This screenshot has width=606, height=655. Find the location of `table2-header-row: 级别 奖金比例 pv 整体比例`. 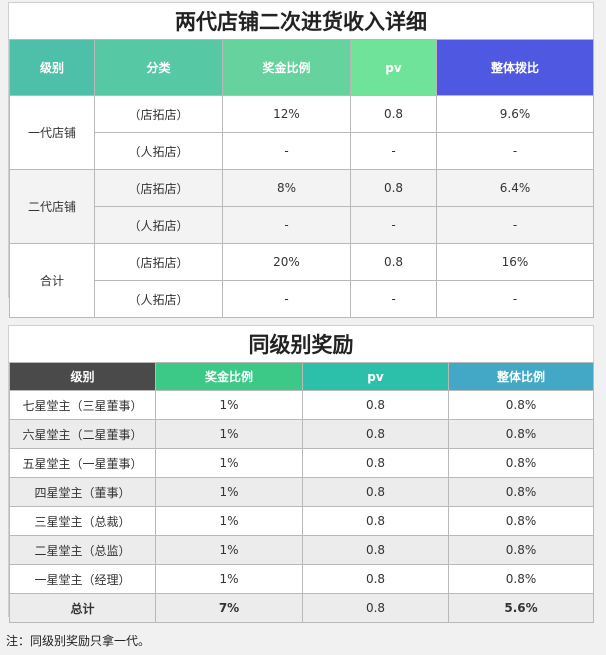

table2-header-row: 级别 奖金比例 pv 整体比例 is located at coordinates (301, 376).